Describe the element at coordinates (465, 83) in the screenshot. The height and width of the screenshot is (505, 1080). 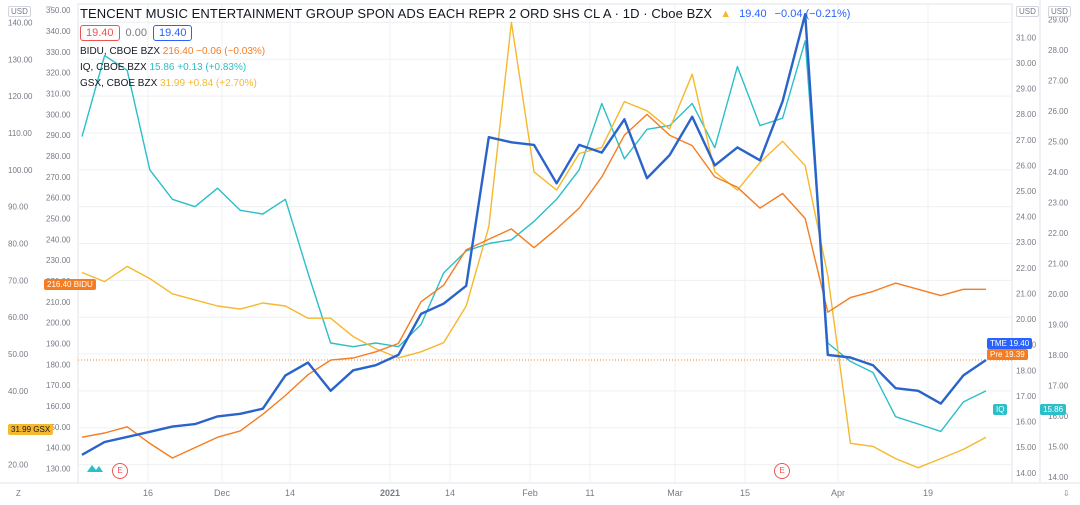
I see `legend-item-gsx: GSX, CBOE BZX 31.99 +0.84 (+2.70%)` at that location.